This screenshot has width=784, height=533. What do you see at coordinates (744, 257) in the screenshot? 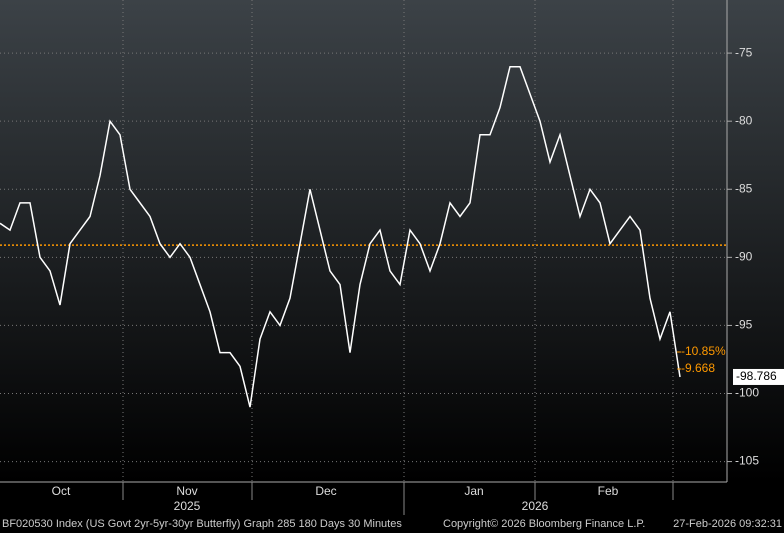
I see `y-tick-label: -90` at bounding box center [744, 257].